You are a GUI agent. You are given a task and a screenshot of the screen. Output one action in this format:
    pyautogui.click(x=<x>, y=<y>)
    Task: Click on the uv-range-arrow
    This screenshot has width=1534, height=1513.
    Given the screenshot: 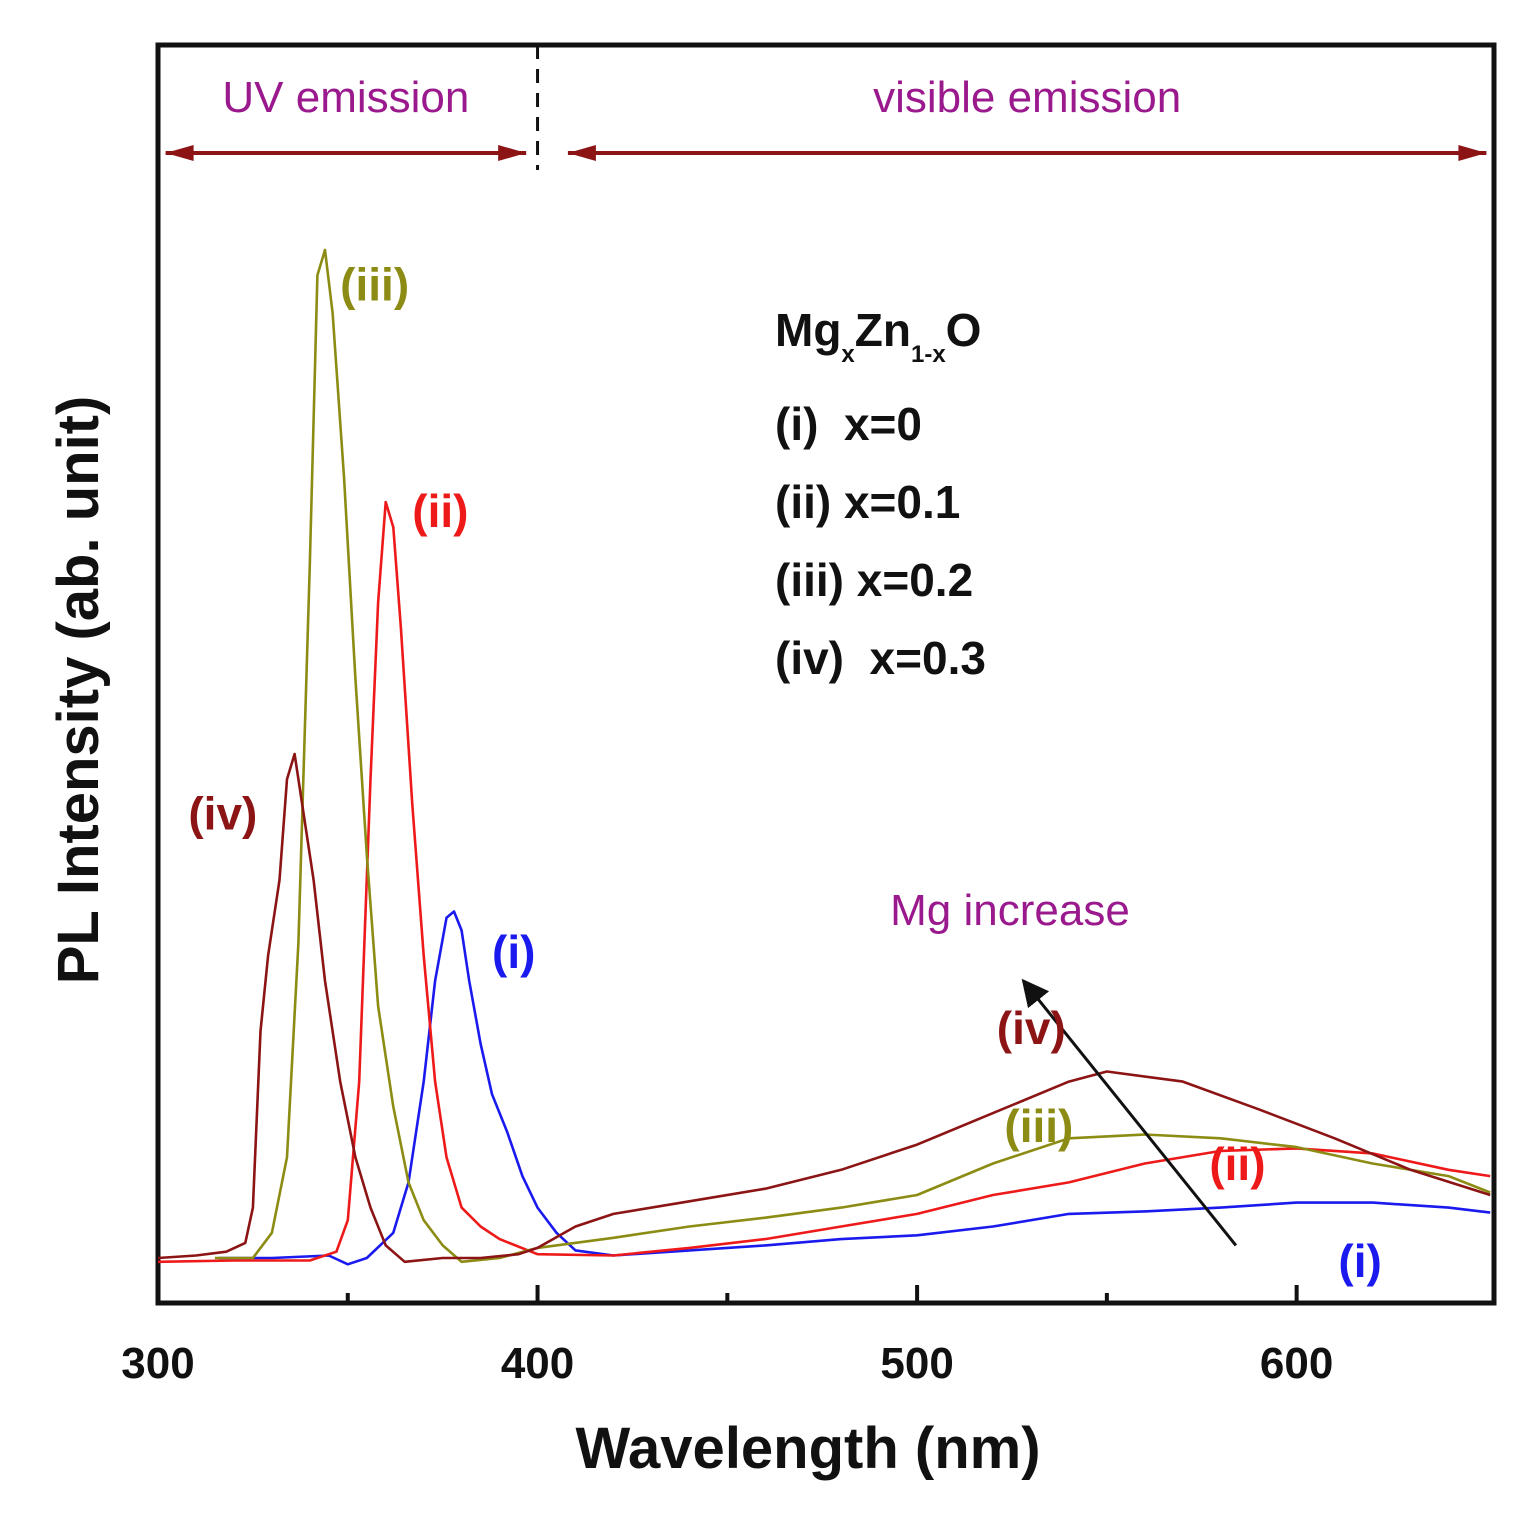 What is the action you would take?
    pyautogui.click(x=346, y=153)
    